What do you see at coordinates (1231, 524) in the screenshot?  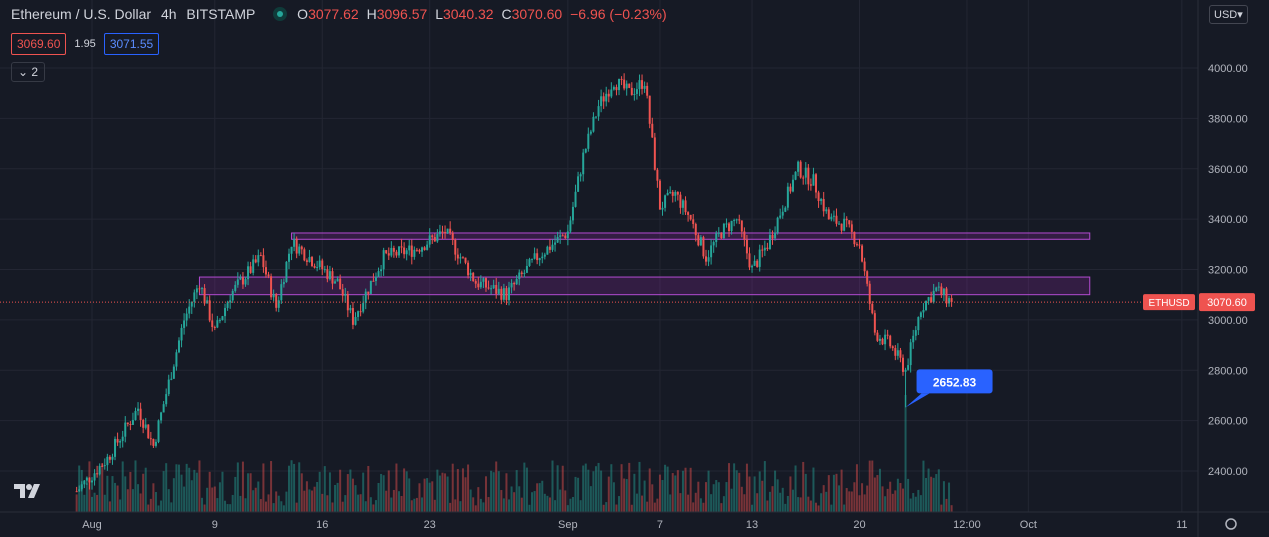 I see `gear-icon` at bounding box center [1231, 524].